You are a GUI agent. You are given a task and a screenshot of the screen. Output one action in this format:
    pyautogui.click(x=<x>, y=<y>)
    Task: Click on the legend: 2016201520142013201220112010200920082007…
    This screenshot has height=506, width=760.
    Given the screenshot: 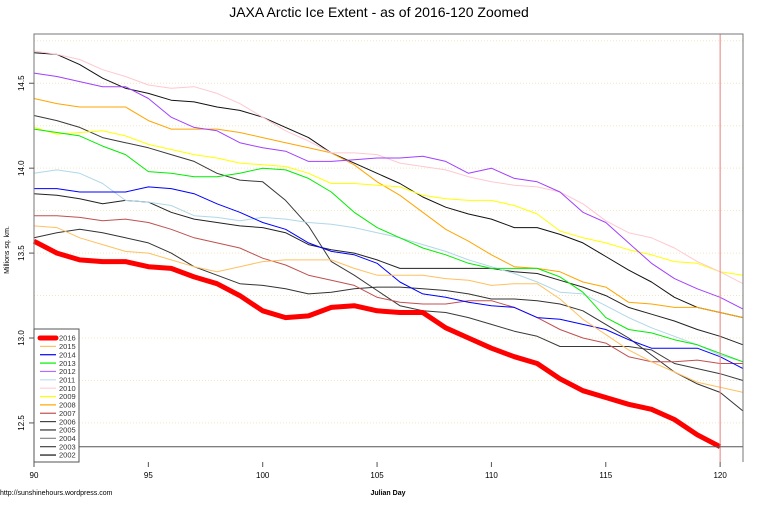 What is the action you would take?
    pyautogui.click(x=56, y=395)
    